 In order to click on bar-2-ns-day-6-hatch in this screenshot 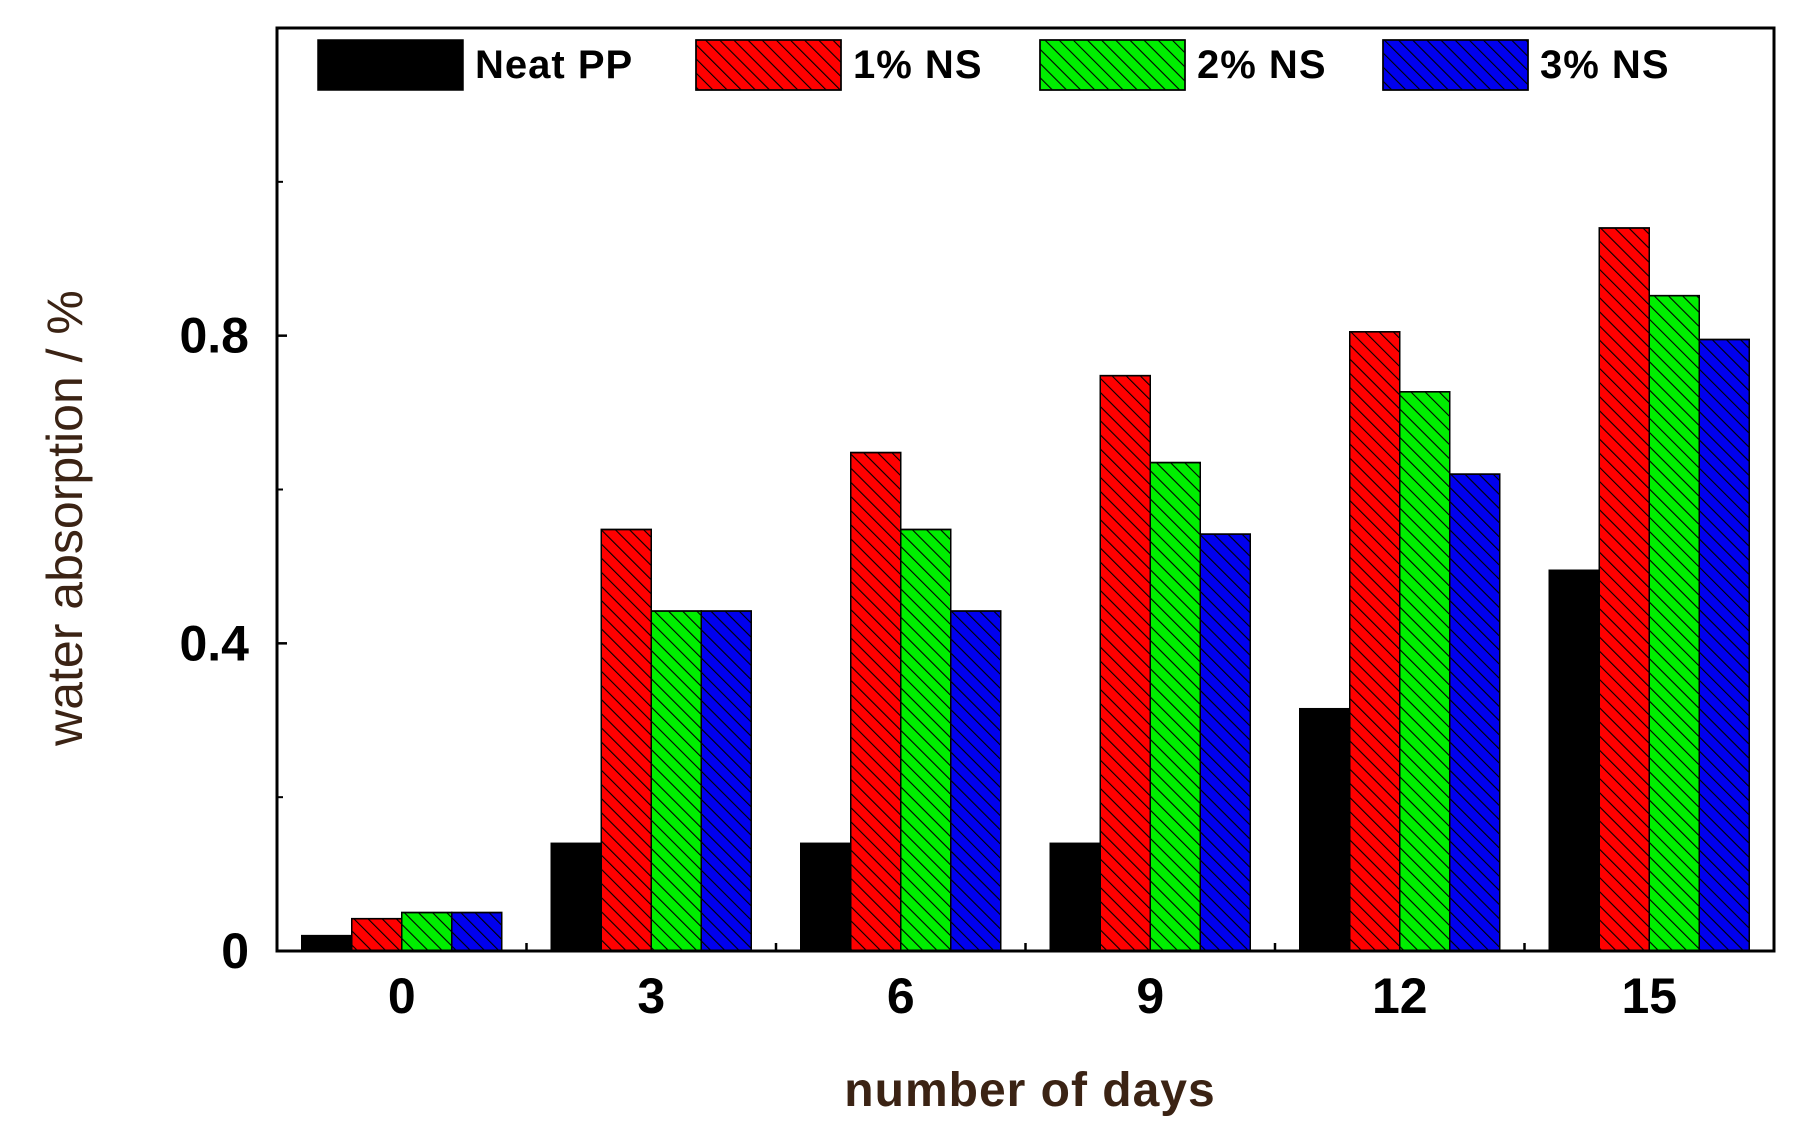, I will do `click(926, 740)`.